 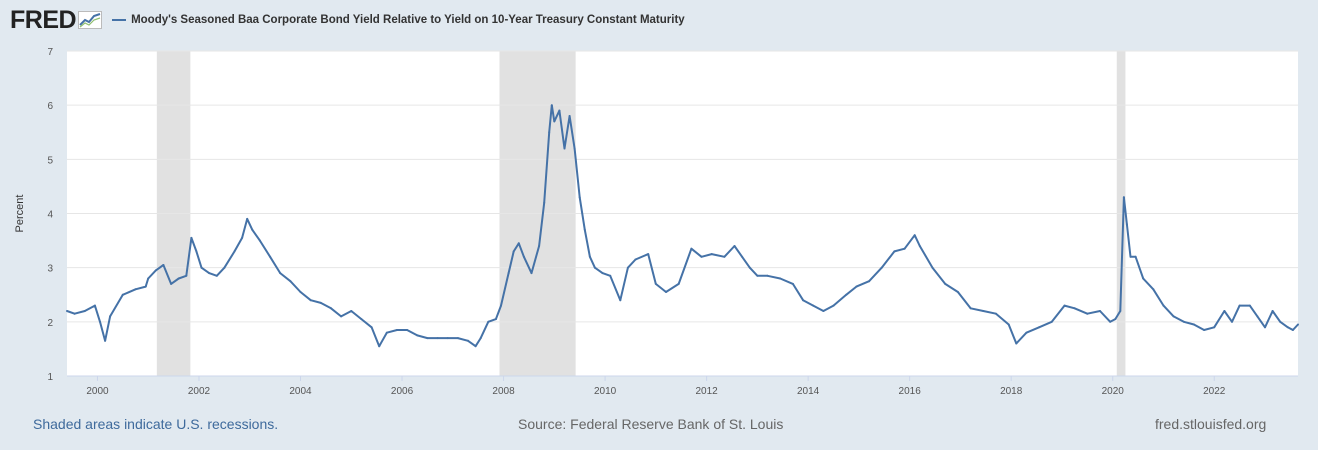 I want to click on logo-text: FRED, so click(x=43, y=19).